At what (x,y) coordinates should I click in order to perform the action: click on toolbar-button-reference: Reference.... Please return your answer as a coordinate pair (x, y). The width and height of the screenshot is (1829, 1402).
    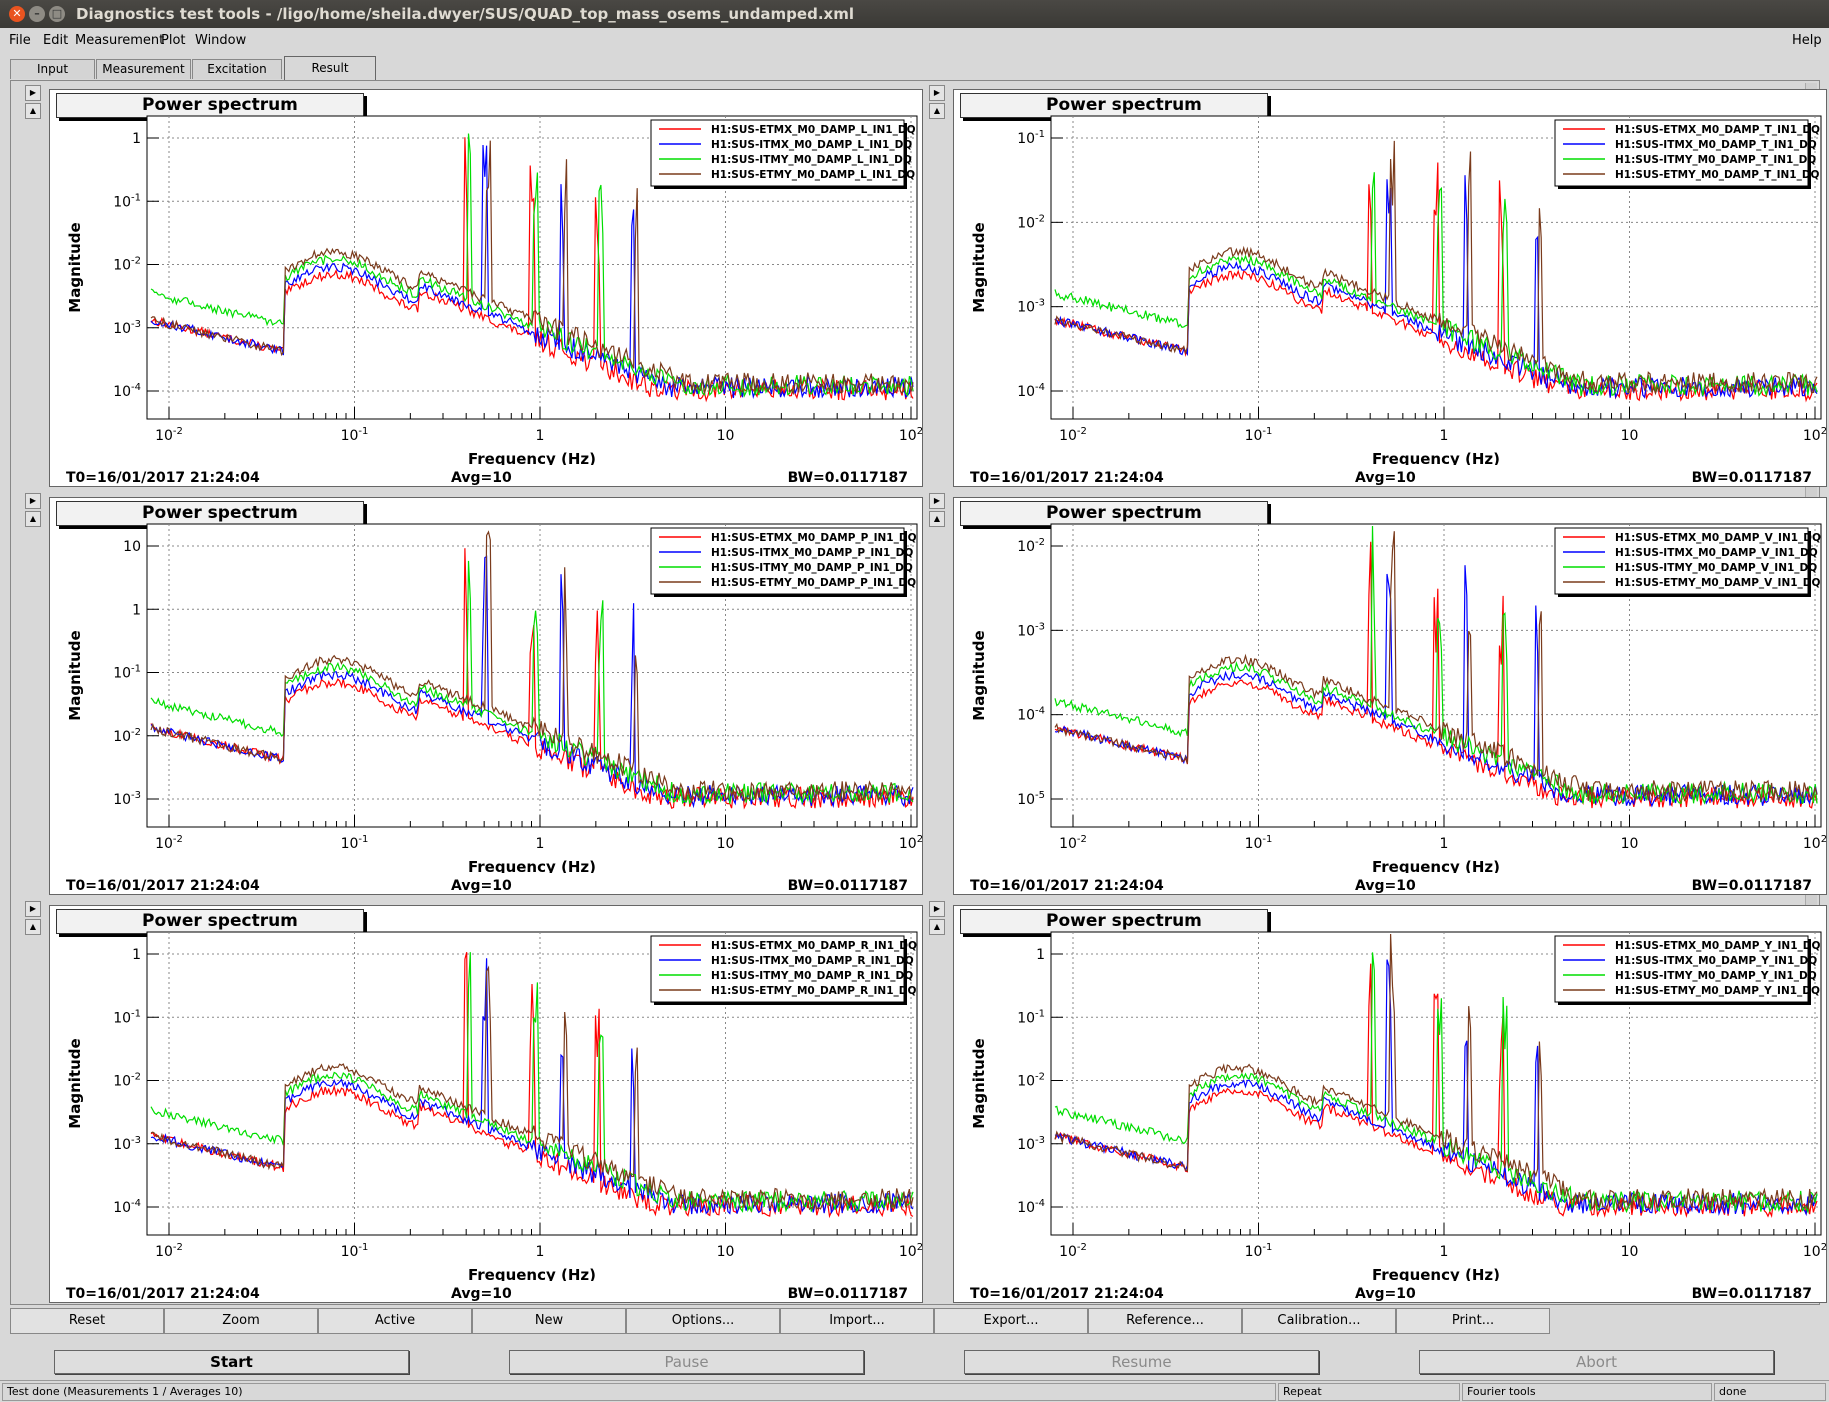
    Looking at the image, I should click on (1165, 1321).